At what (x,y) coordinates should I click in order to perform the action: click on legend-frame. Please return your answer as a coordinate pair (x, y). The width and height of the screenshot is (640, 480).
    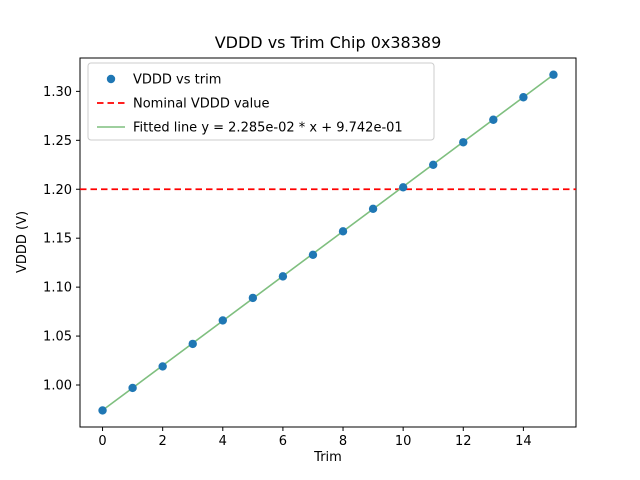
    Looking at the image, I should click on (261, 101).